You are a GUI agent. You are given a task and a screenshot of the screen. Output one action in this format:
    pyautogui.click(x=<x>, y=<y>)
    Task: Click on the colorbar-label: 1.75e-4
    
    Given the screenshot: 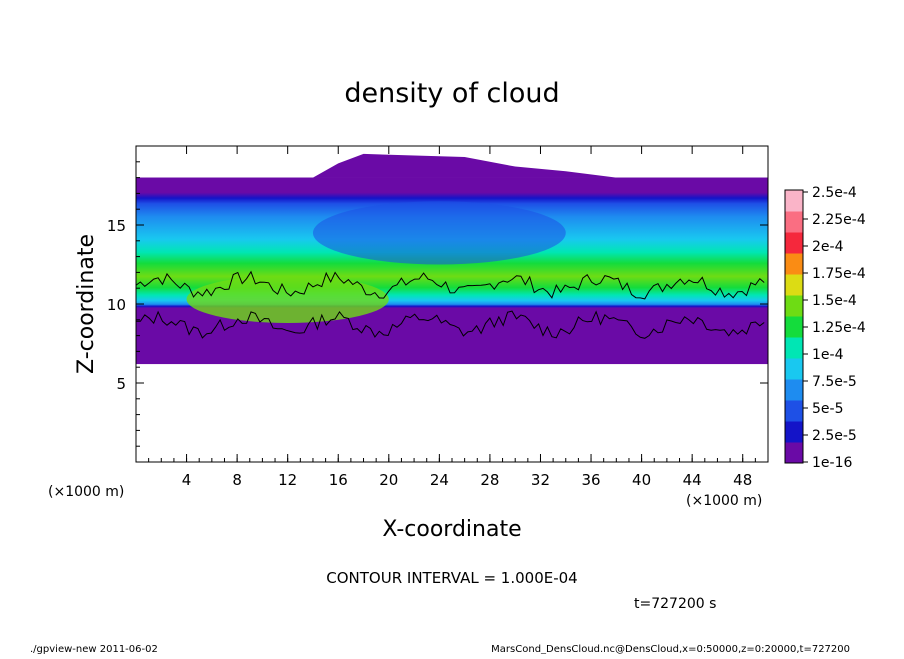 What is the action you would take?
    pyautogui.click(x=839, y=274)
    